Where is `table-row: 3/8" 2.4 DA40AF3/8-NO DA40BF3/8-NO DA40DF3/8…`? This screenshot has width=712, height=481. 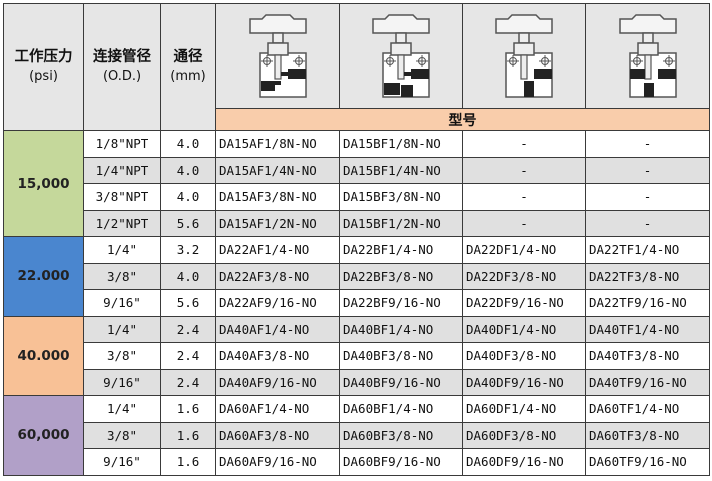
table-row: 3/8" 2.4 DA40AF3/8-NO DA40BF3/8-NO DA40DF3/8… is located at coordinates (357, 356).